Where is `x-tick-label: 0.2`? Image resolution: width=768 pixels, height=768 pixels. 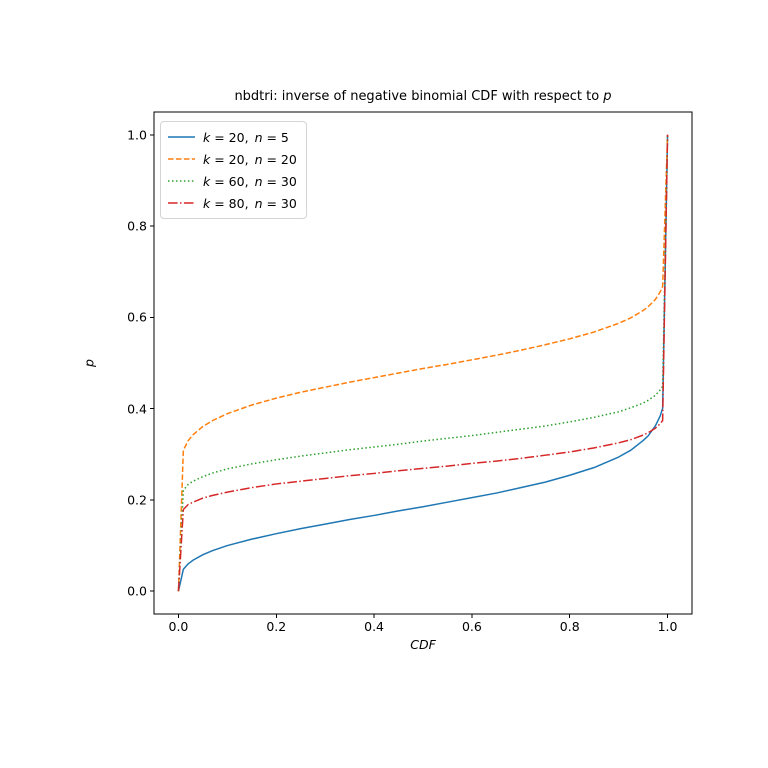 x-tick-label: 0.2 is located at coordinates (276, 626).